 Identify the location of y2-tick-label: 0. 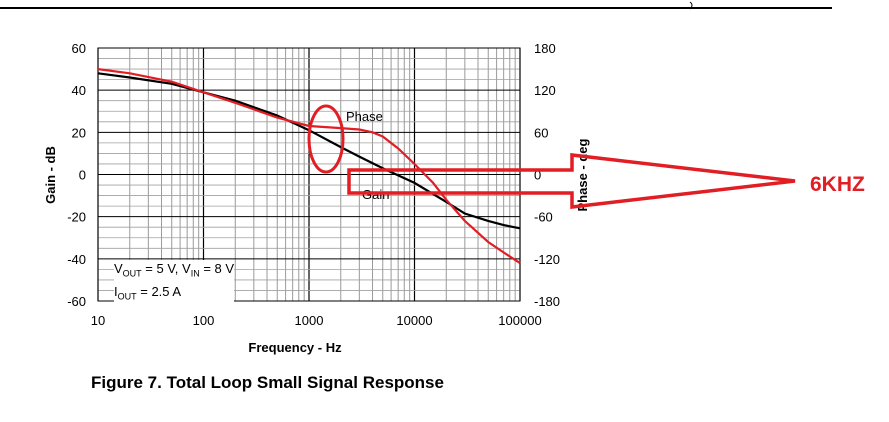
(537, 175).